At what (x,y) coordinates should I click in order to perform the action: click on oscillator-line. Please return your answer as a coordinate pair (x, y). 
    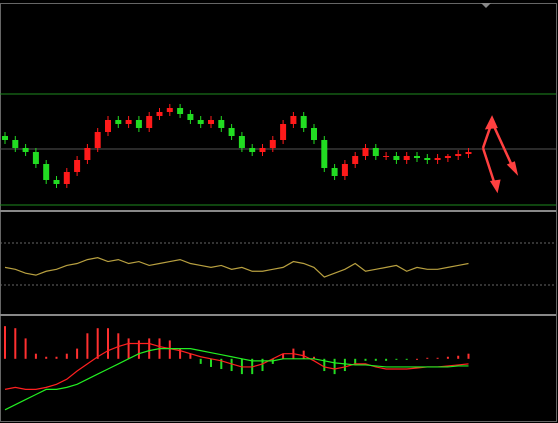
    Looking at the image, I should click on (236, 267).